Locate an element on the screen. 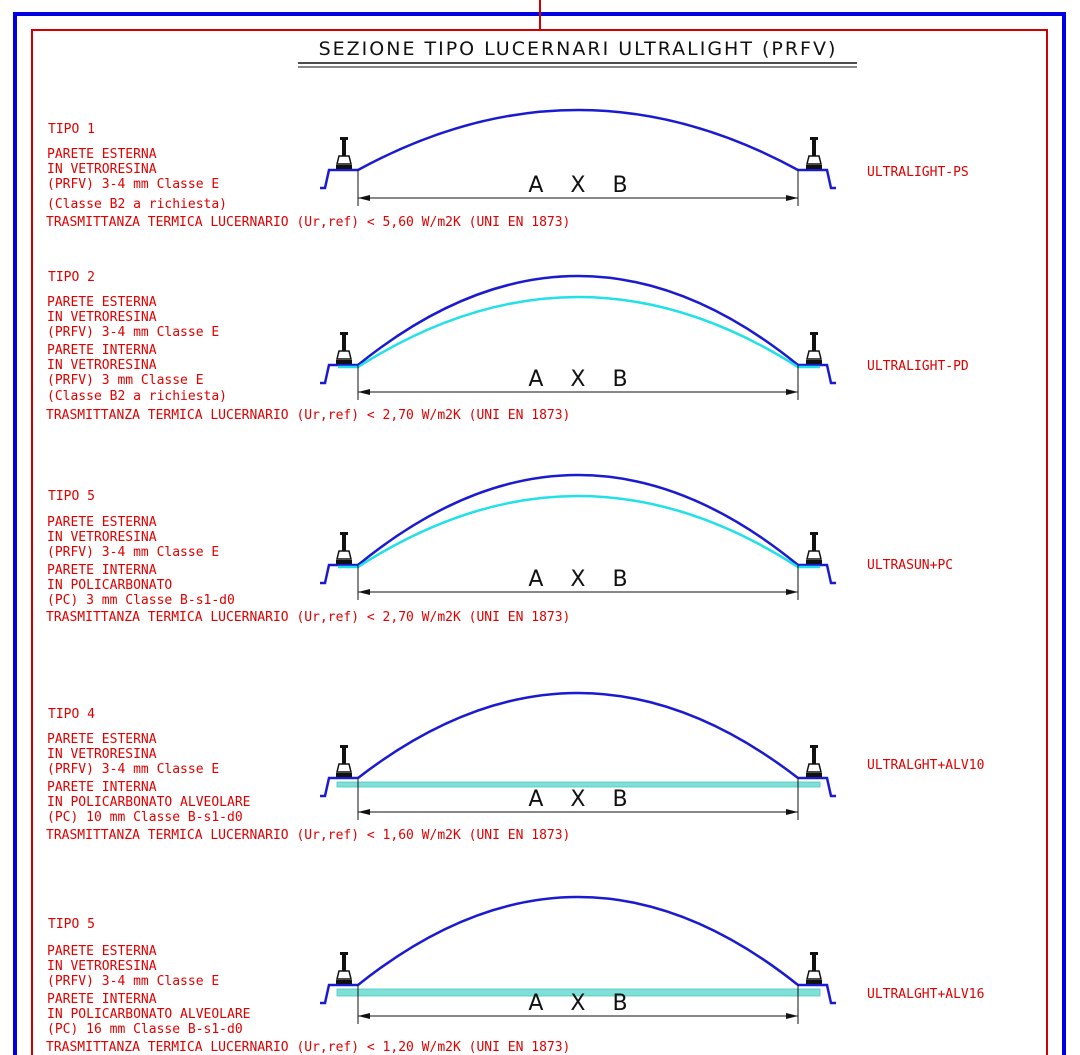  drawing-title: SEZIONE TIPO LUCERNARI ULTRALIGHT (PRFV) is located at coordinates (578, 49).